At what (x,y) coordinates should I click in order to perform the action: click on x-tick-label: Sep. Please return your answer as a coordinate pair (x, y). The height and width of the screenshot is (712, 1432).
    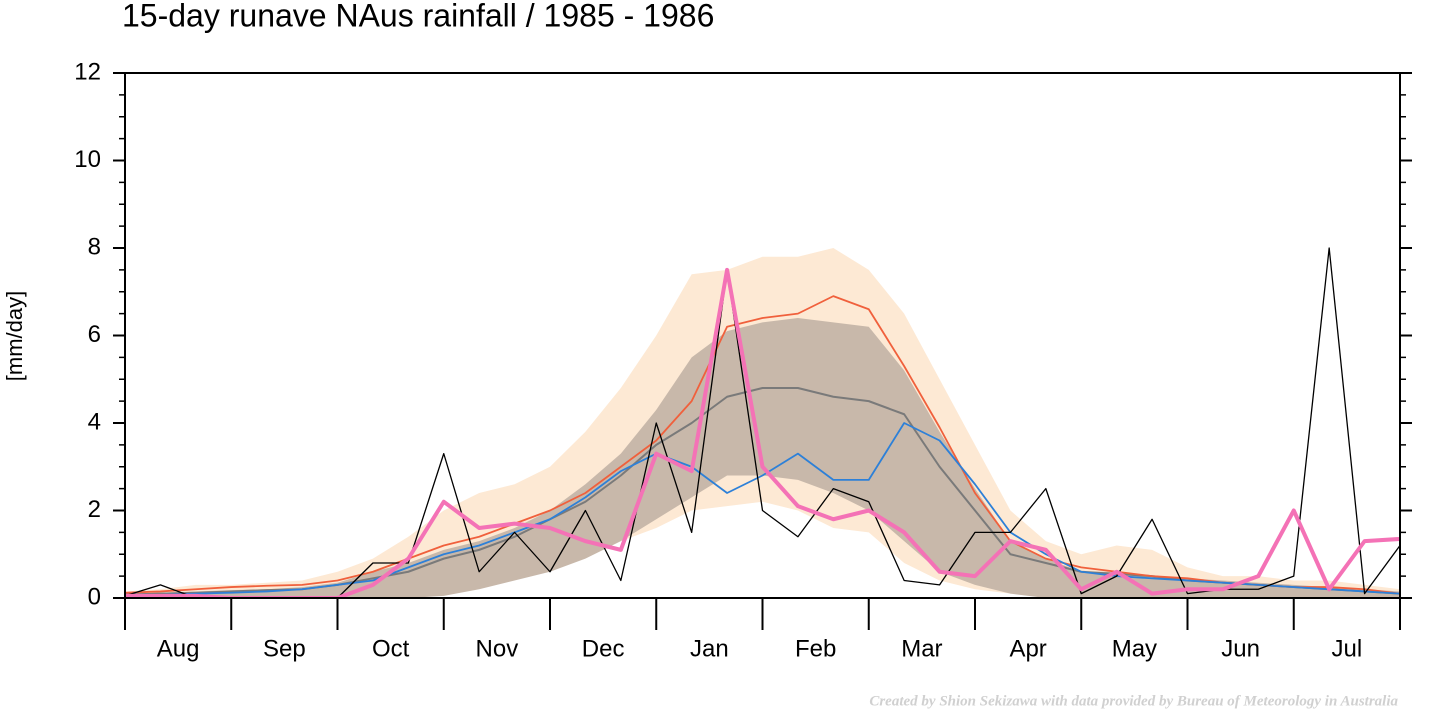
    Looking at the image, I should click on (284, 648).